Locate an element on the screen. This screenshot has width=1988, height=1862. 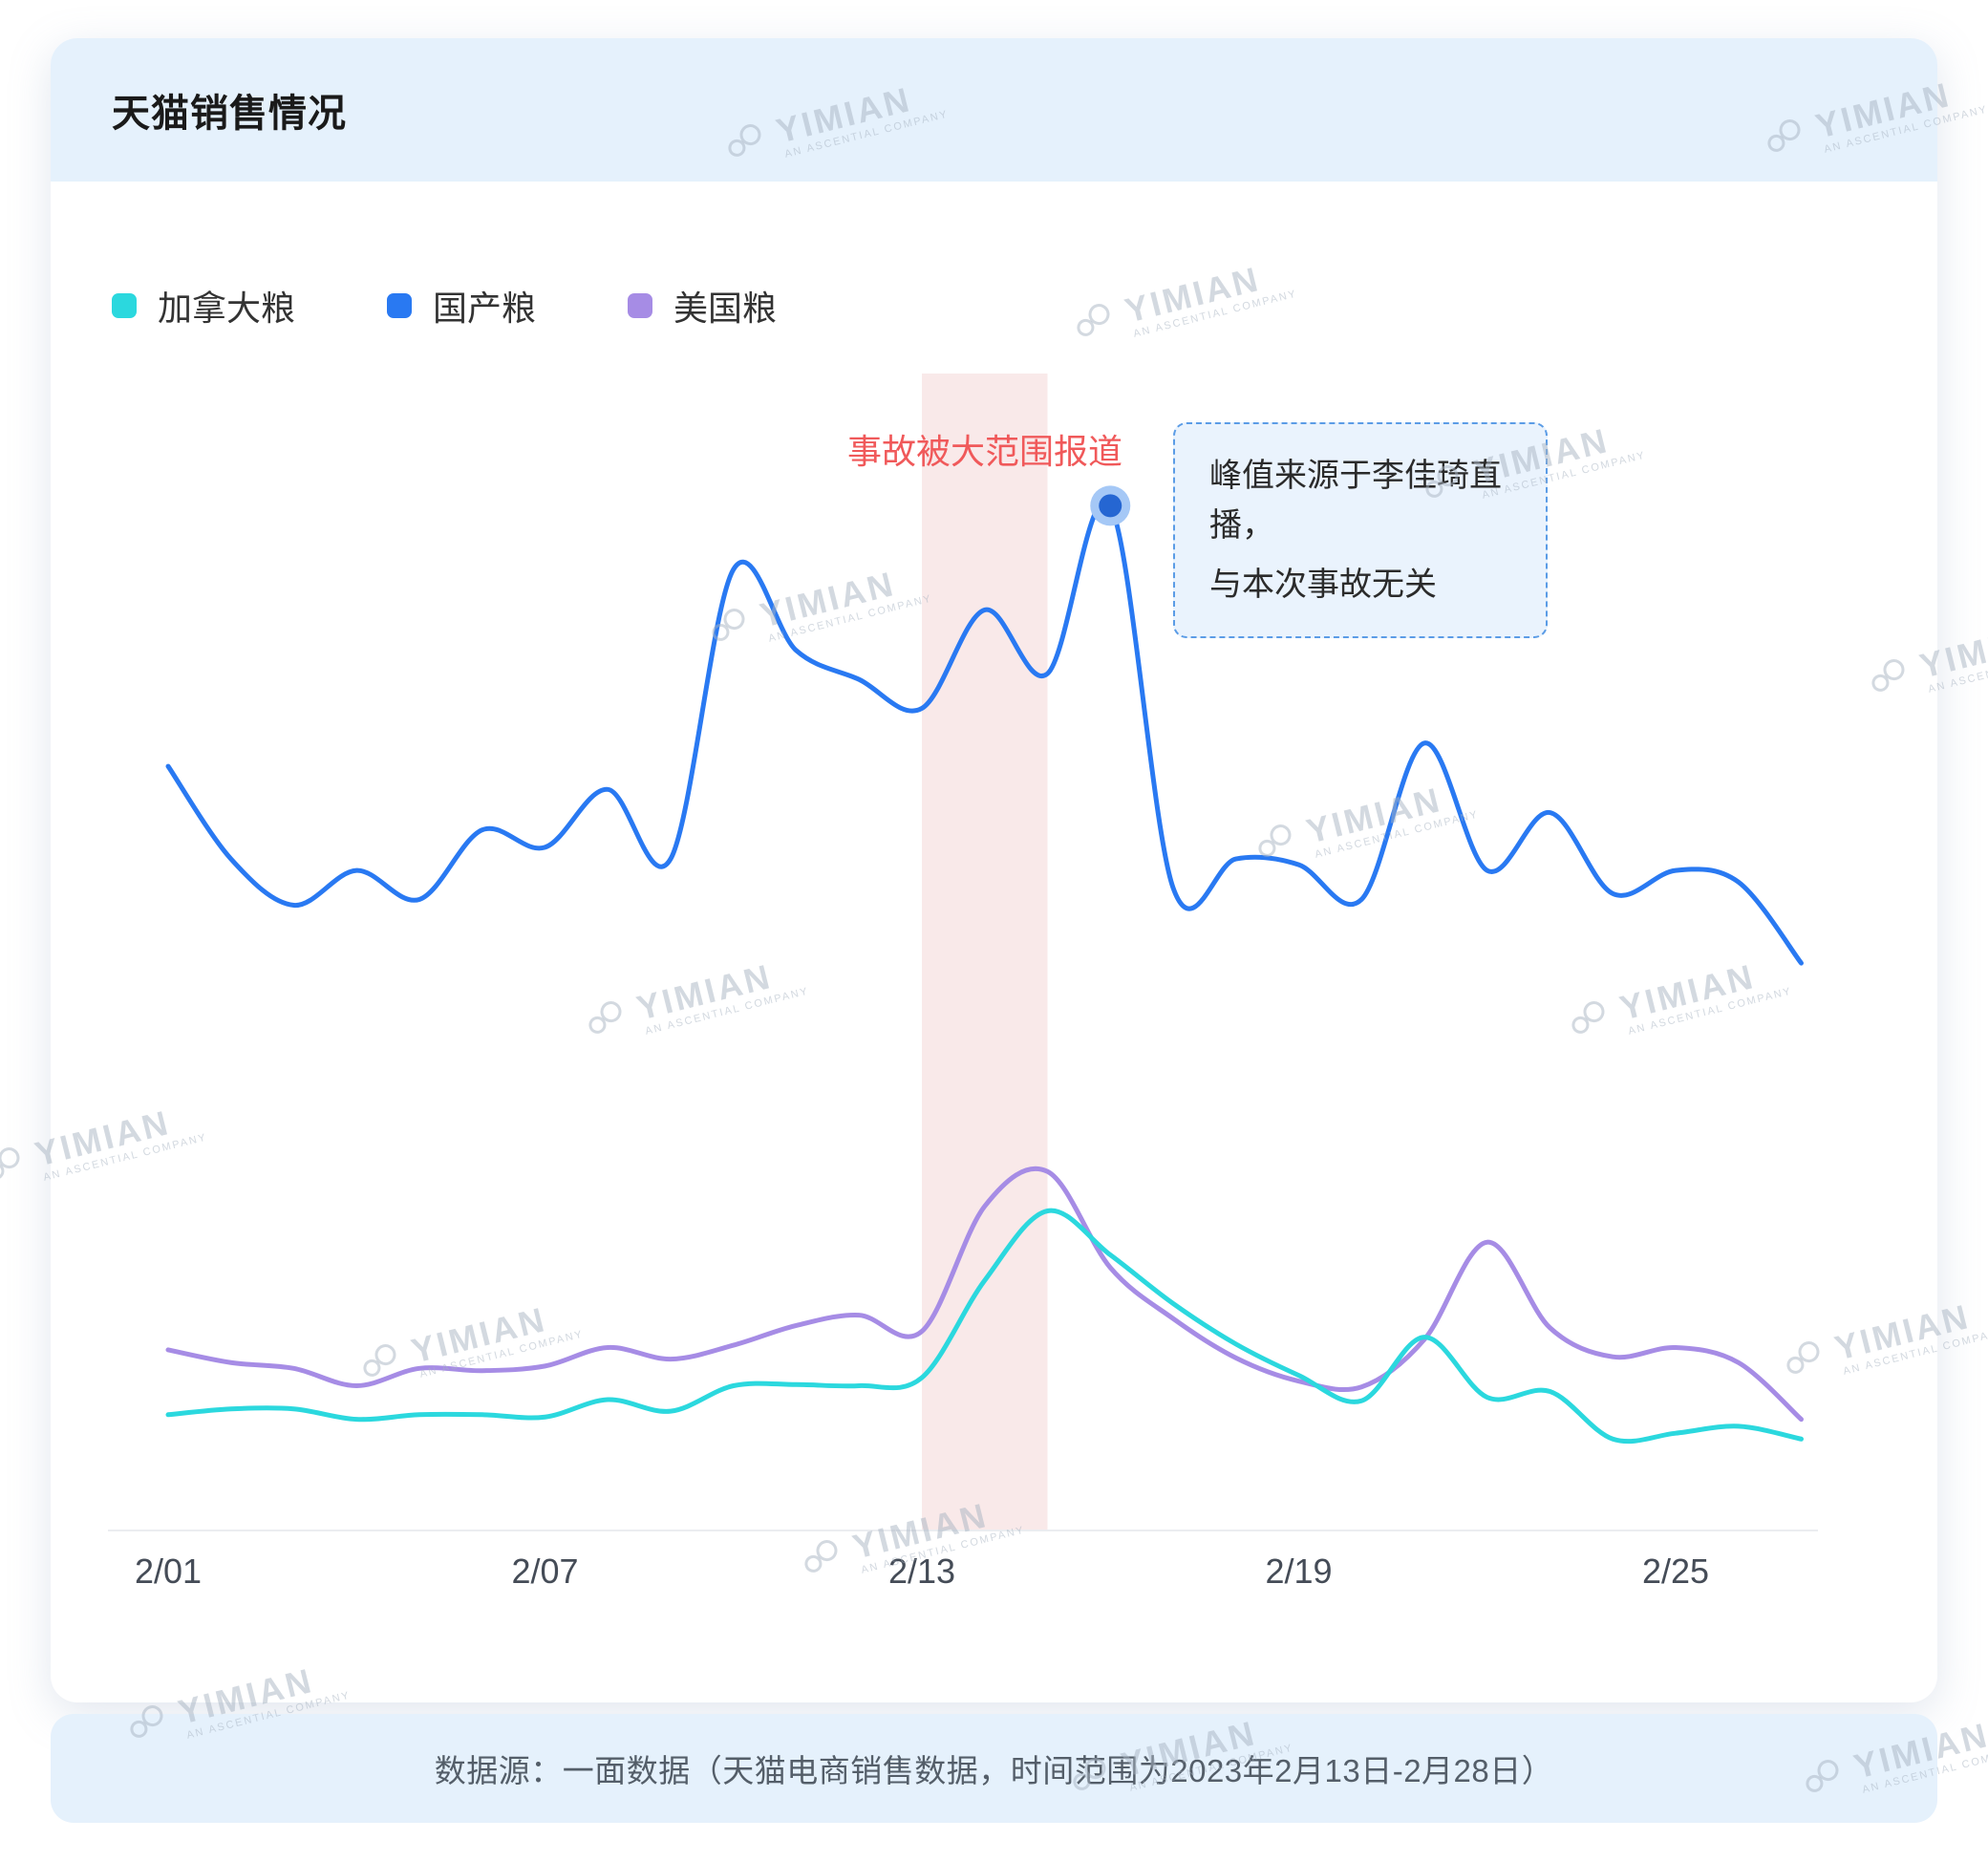
x-axis: 2/01 2/07 2/13 2/19 2/25 is located at coordinates (994, 1573).